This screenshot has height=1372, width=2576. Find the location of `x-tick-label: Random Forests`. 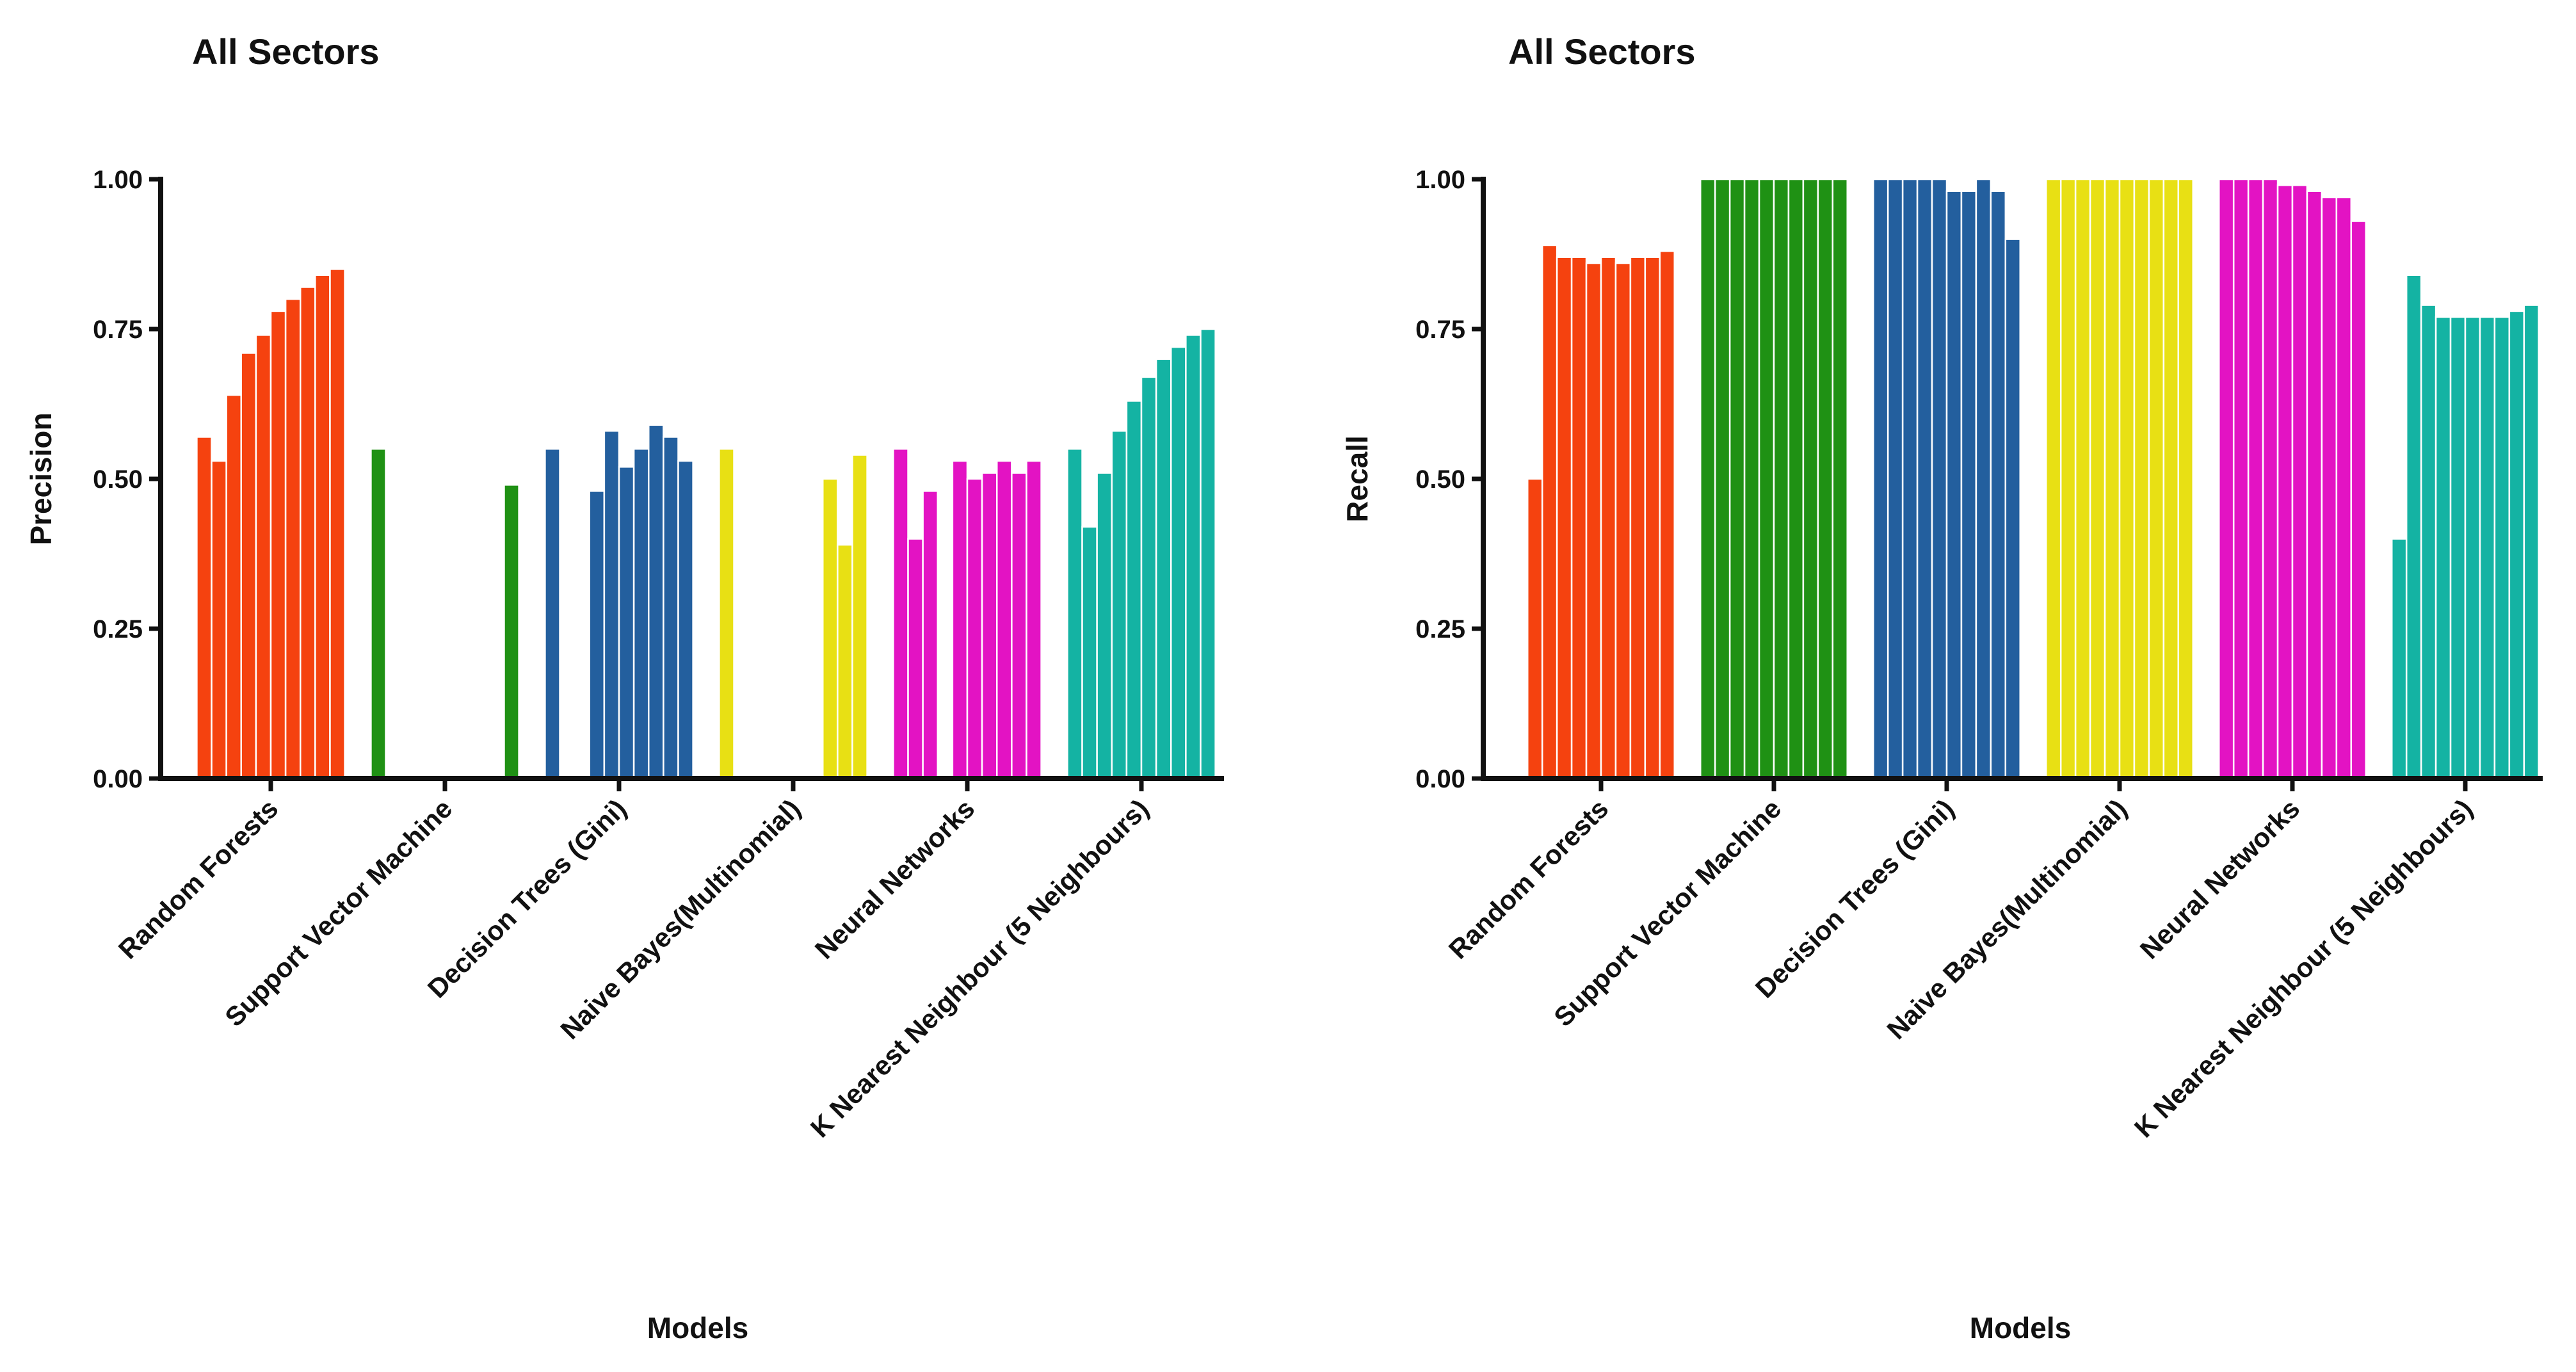

x-tick-label: Random Forests is located at coordinates (1528, 879).